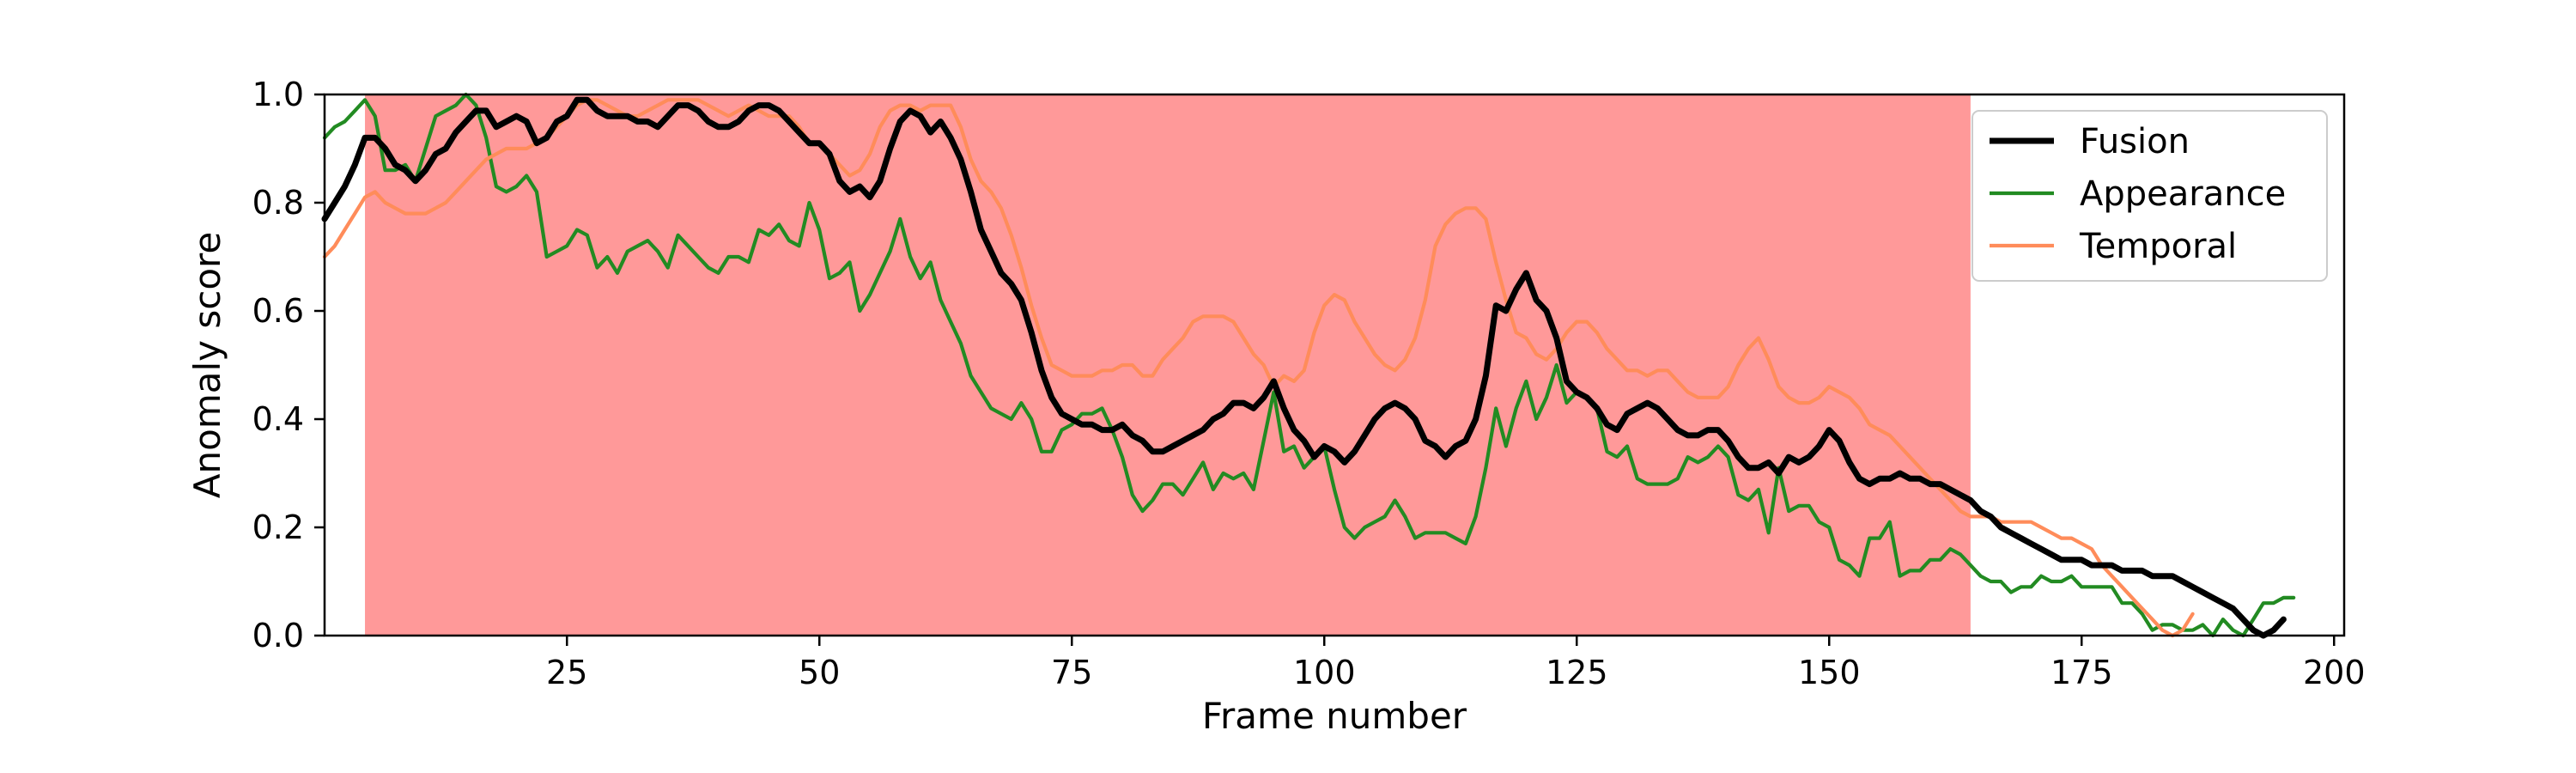  I want to click on x-tick-label: 75, so click(1071, 672).